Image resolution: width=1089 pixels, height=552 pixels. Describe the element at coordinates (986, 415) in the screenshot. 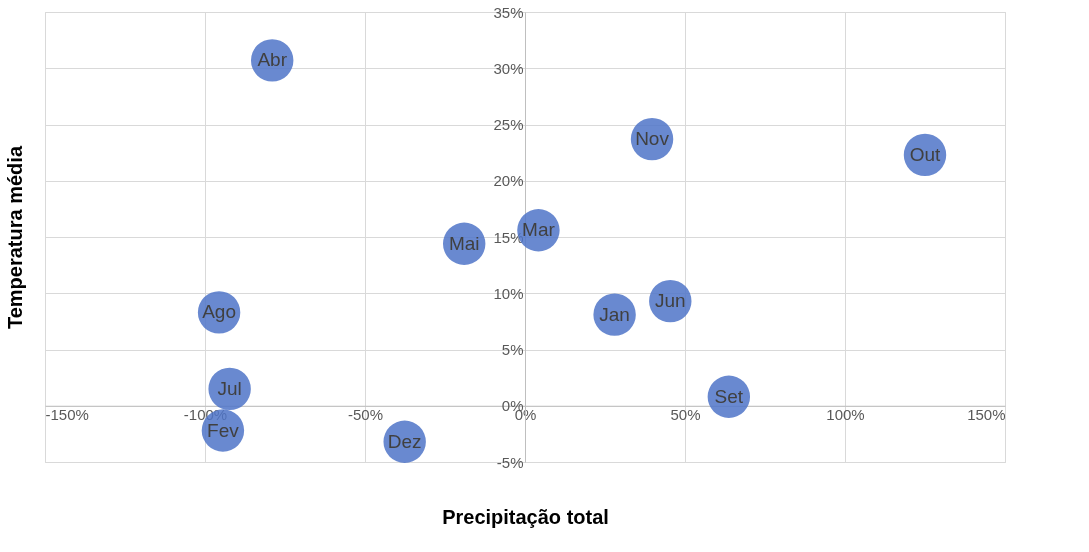

I see `x-tick-label: 150%` at that location.